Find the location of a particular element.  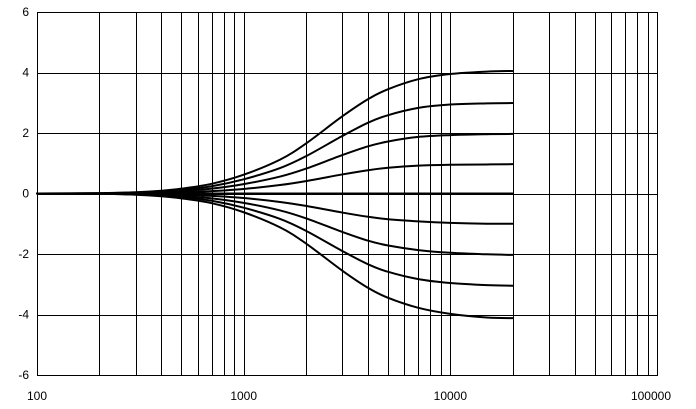

y-tick-label-6: -6 is located at coordinates (23, 375).